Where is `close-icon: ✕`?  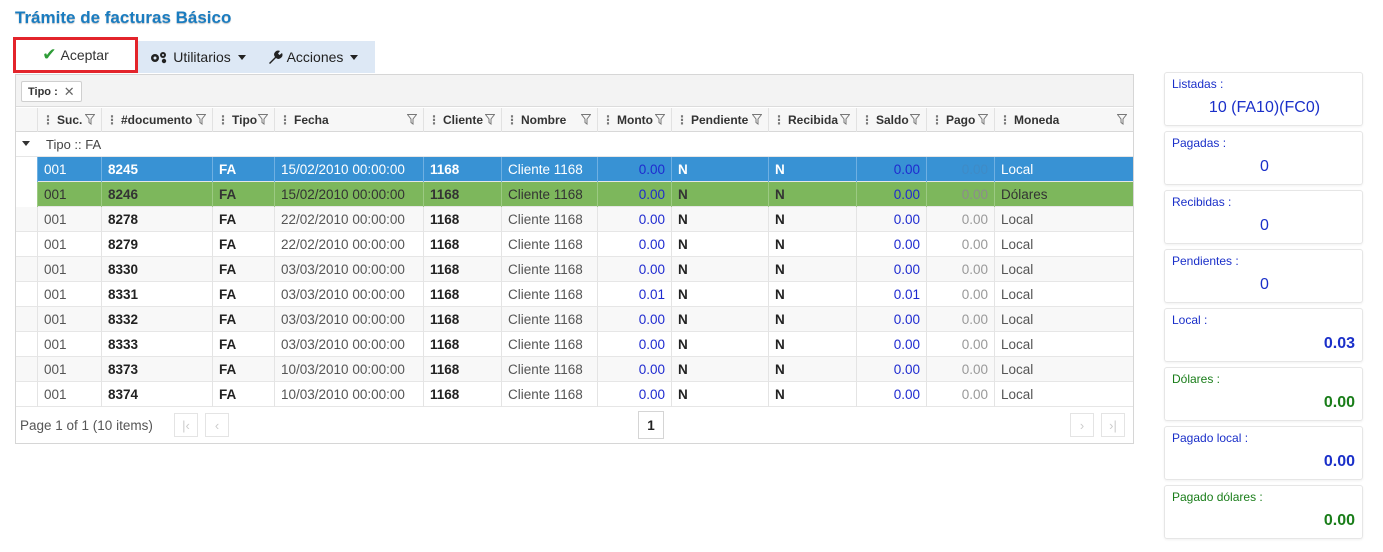 close-icon: ✕ is located at coordinates (69, 91).